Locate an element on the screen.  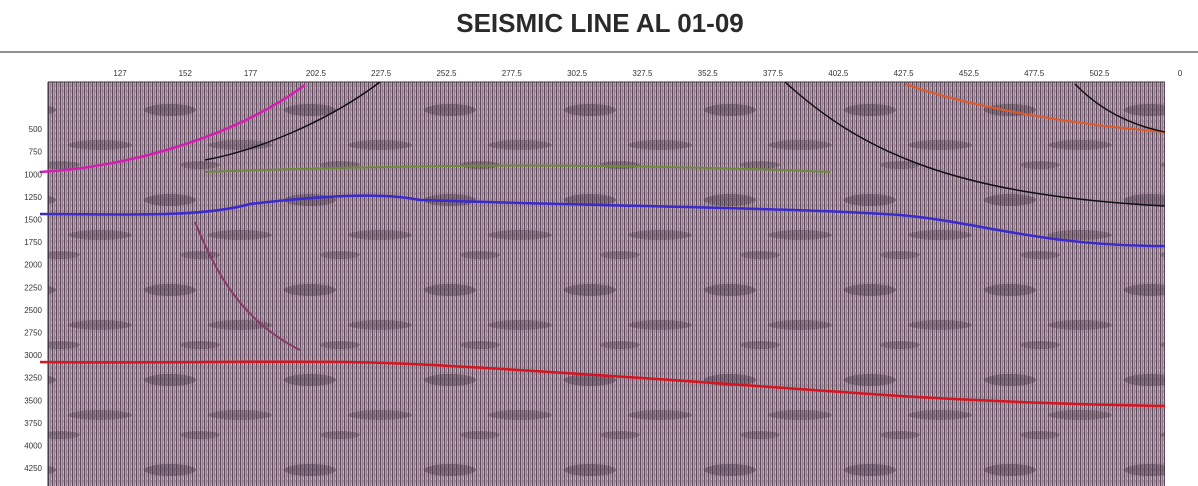
top-axis-label: 502.5 is located at coordinates (1099, 73).